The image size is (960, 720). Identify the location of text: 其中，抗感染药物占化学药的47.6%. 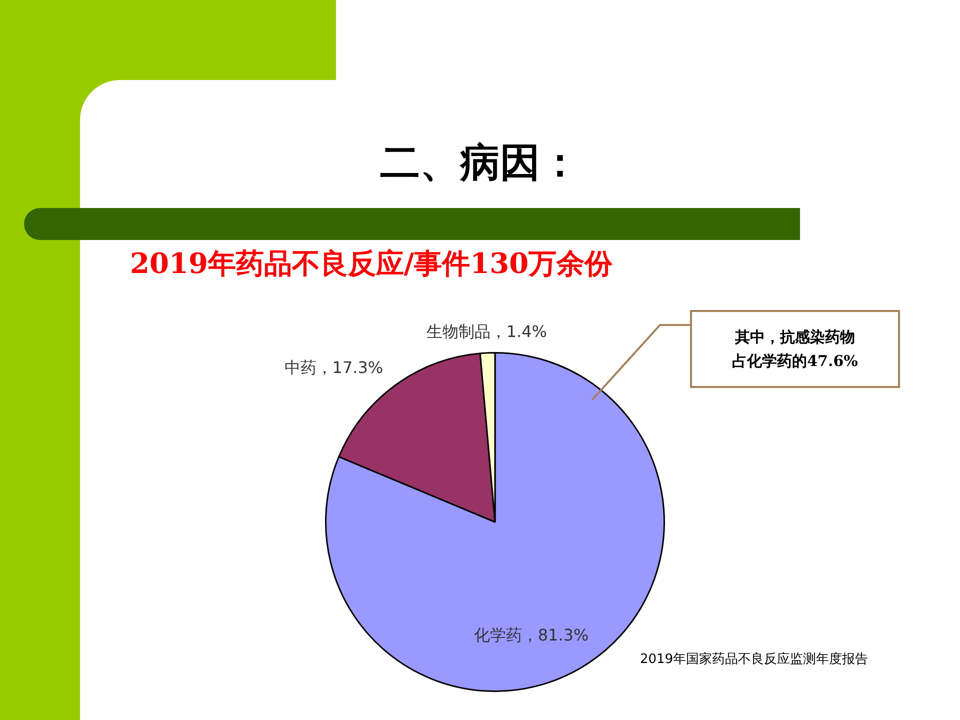
(795, 349).